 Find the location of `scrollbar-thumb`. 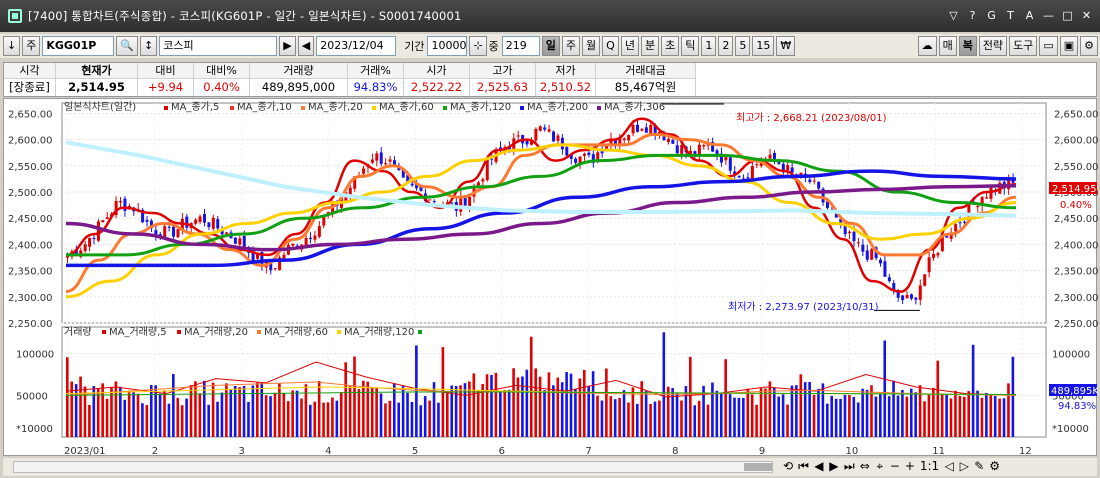

scrollbar-thumb is located at coordinates (758, 467).